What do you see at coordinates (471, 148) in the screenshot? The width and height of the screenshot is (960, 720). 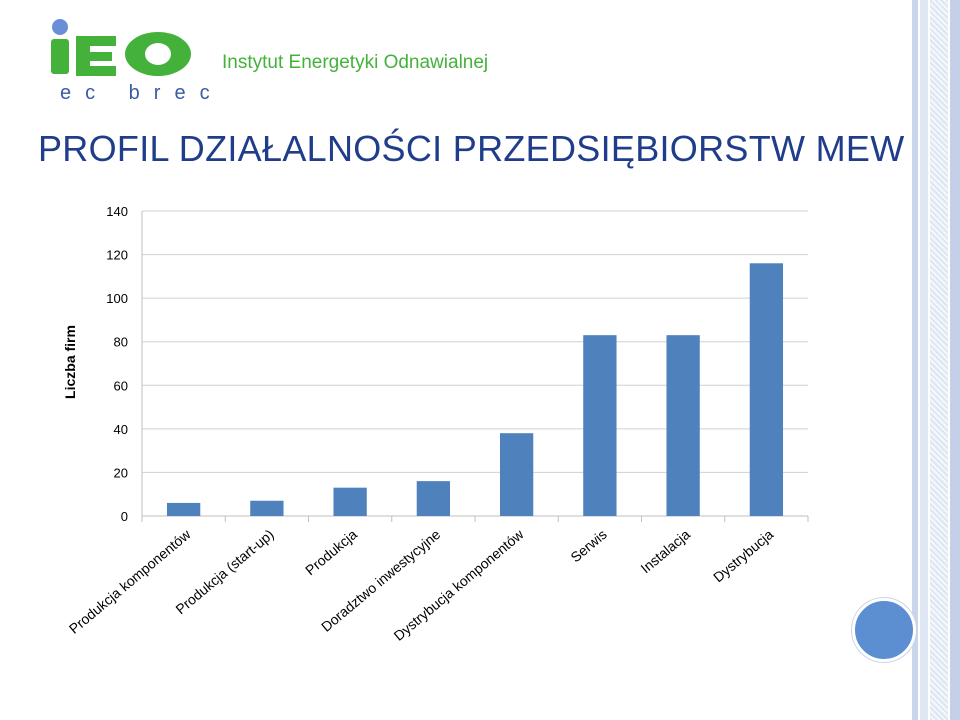 I see `page-title: PROFIL DZIAŁALNOŚCI PRZEDSIĘBIORSTW MEW` at bounding box center [471, 148].